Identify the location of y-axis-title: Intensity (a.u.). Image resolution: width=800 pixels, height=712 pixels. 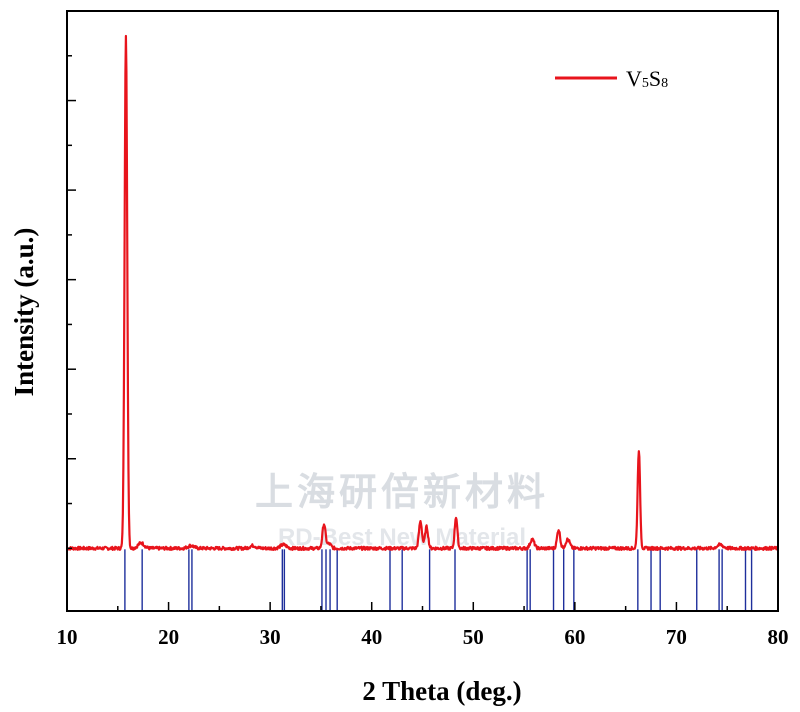
(24, 312).